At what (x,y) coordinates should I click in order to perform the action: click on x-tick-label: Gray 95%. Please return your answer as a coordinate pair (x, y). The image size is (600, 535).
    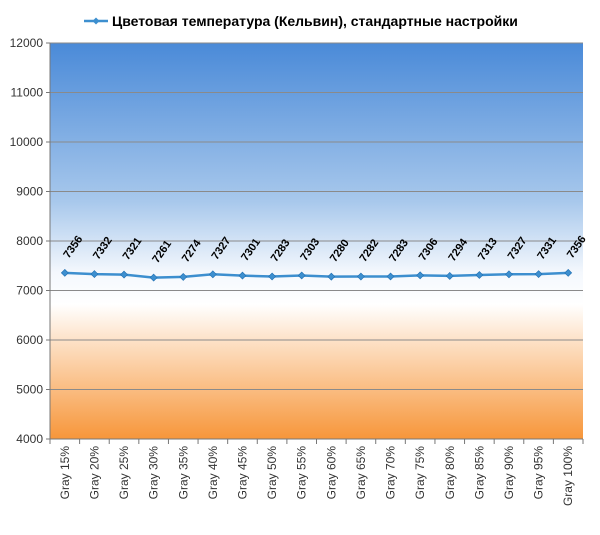
    Looking at the image, I should click on (539, 473).